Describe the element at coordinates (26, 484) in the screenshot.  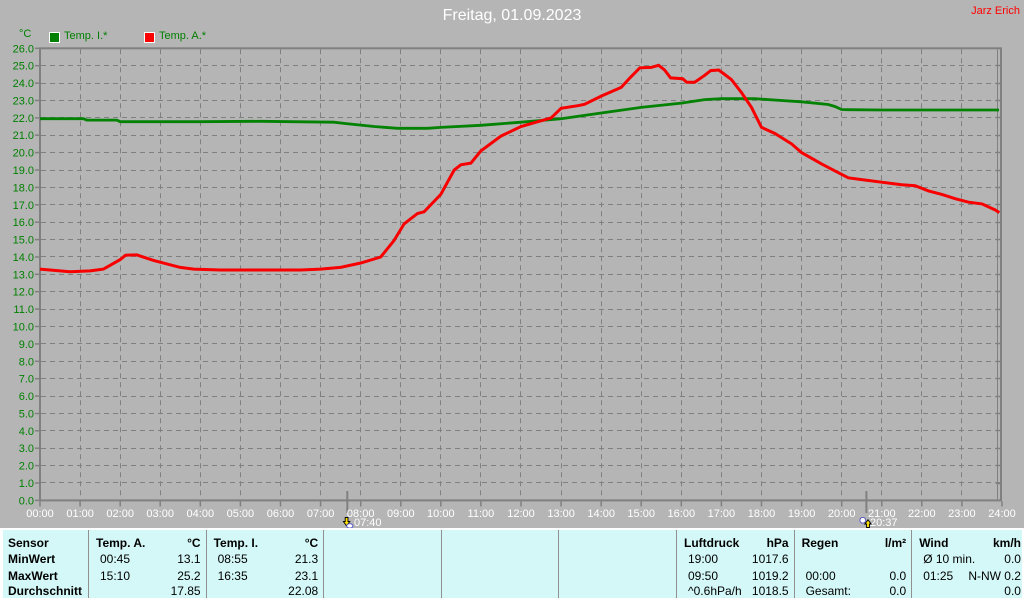
I see `svg-text: 1.0` at that location.